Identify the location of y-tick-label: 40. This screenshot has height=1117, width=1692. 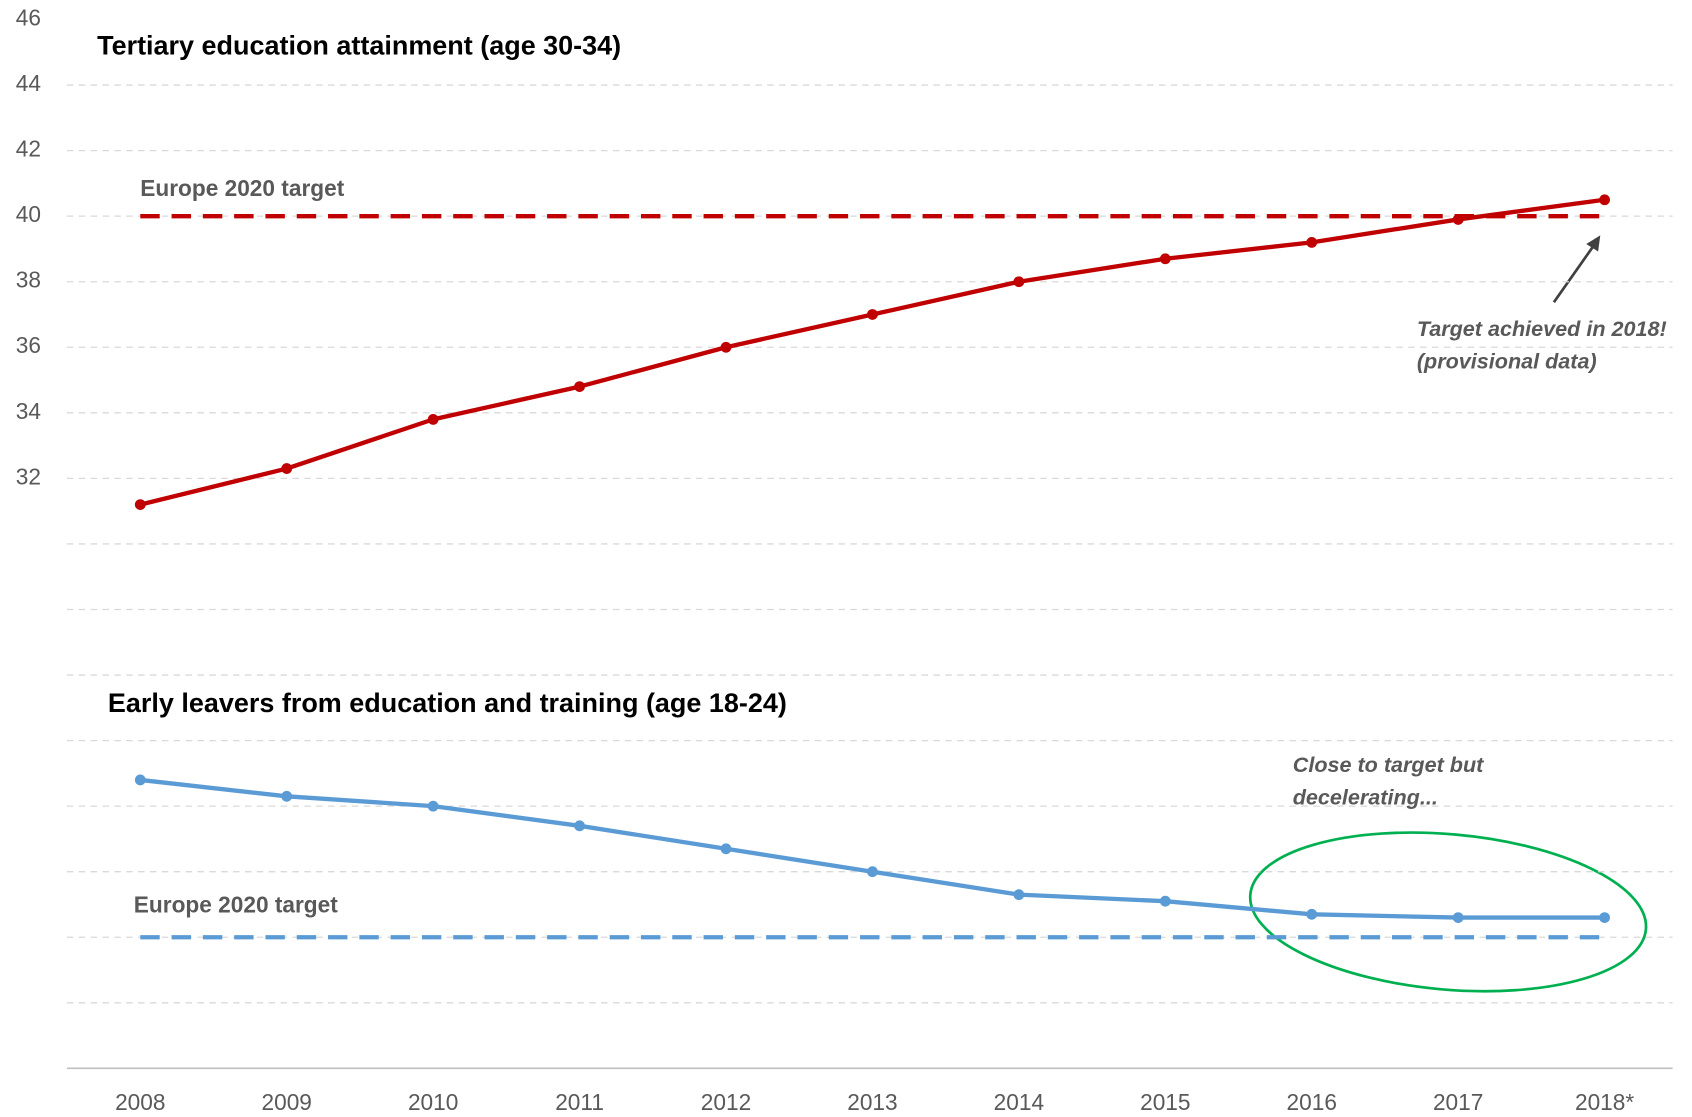
(28, 214).